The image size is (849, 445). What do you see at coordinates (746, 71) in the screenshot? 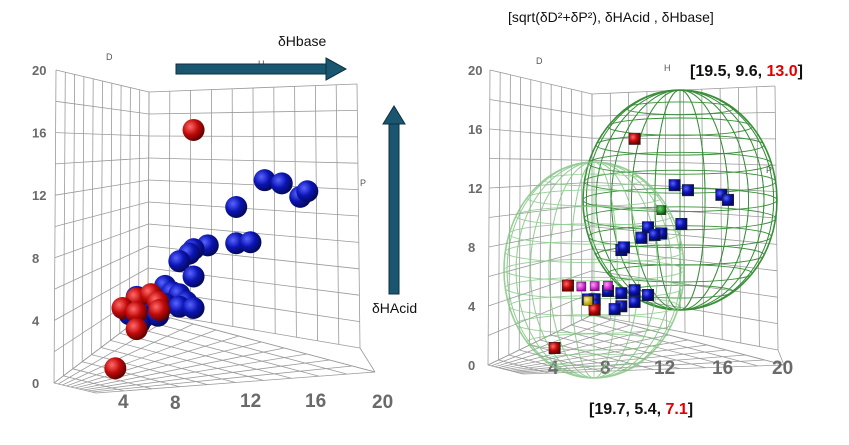
I see `upper-vector-label: [19.5, 9.6, 13.0]` at bounding box center [746, 71].